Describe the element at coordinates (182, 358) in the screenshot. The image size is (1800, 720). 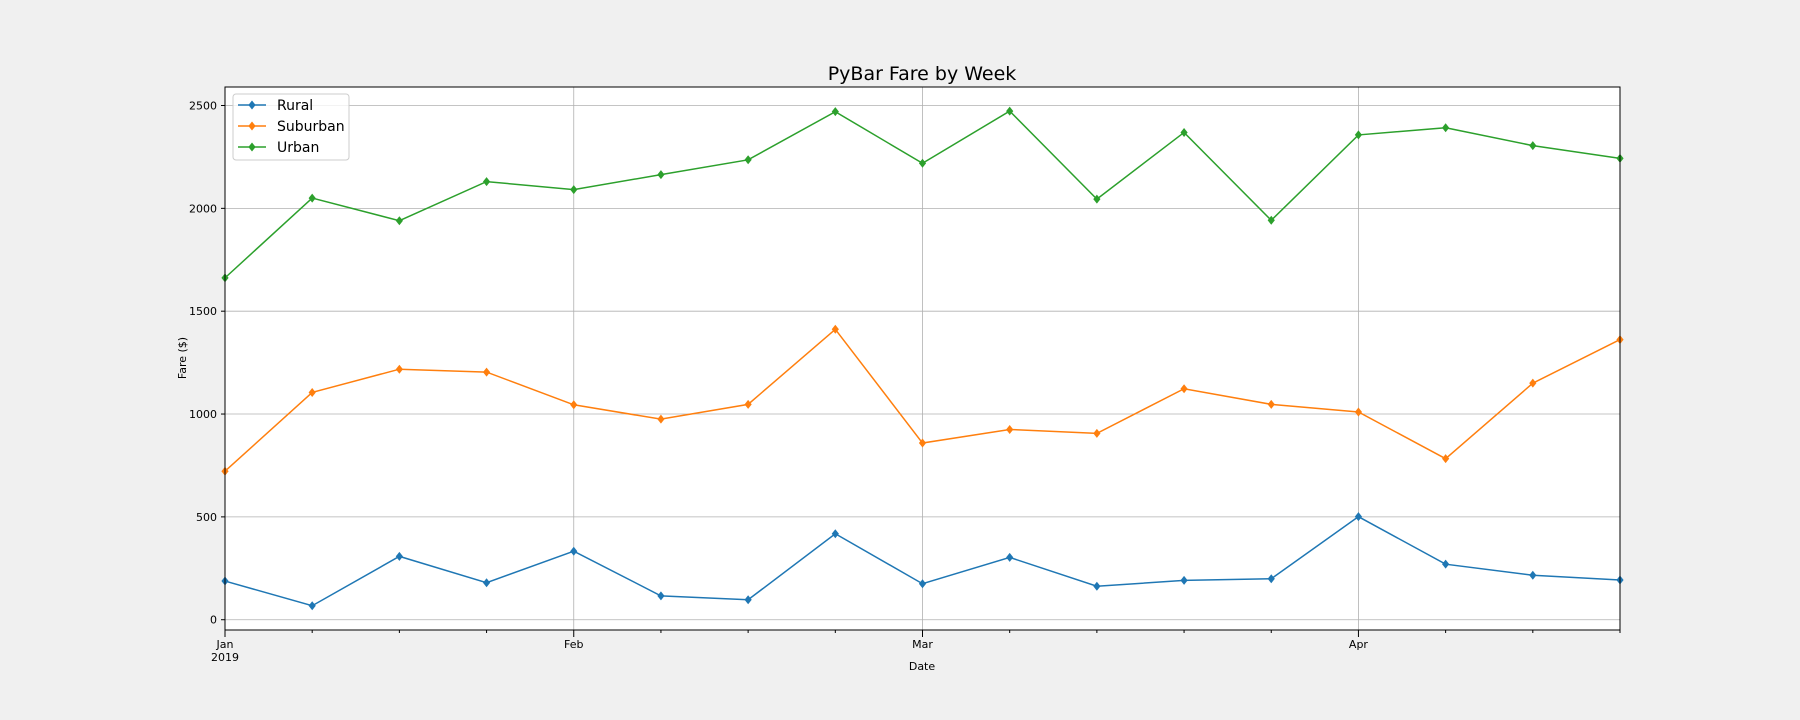
I see `y-axis-label: Fare ($)` at that location.